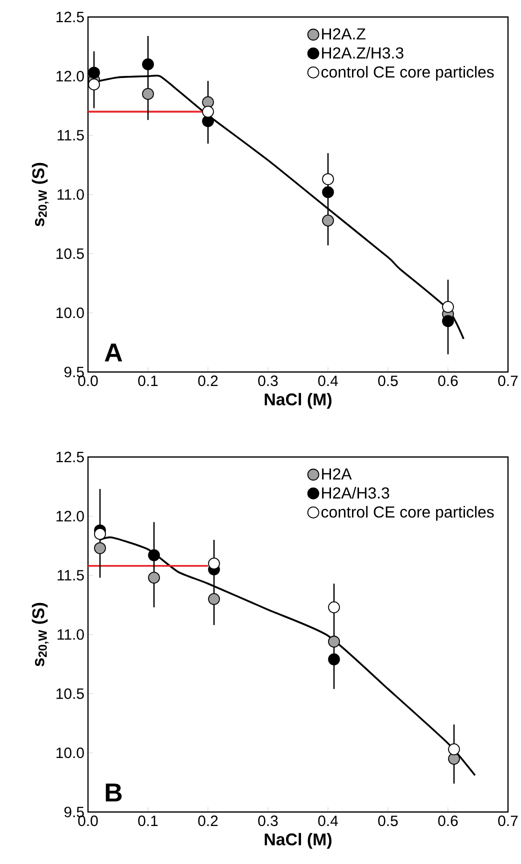 This screenshot has height=864, width=521. Describe the element at coordinates (337, 474) in the screenshot. I see `legend-label: H2A` at that location.